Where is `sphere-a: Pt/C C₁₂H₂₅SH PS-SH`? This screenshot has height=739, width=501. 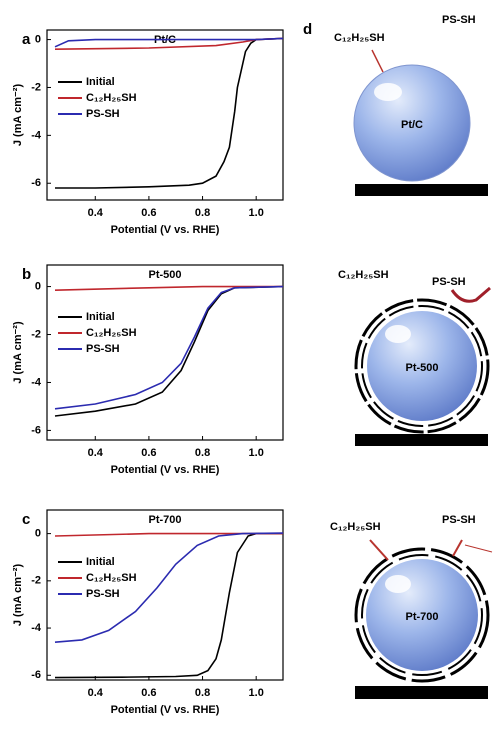 sphere-a: Pt/C C₁₂H₂₅SH PS-SH is located at coordinates (411, 105).